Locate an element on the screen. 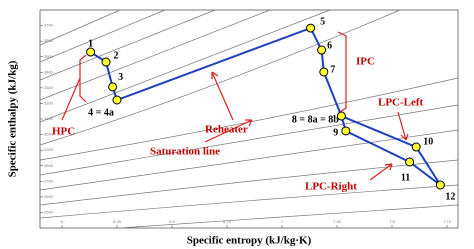  point-label: 8 = 8a = 8b is located at coordinates (315, 119).